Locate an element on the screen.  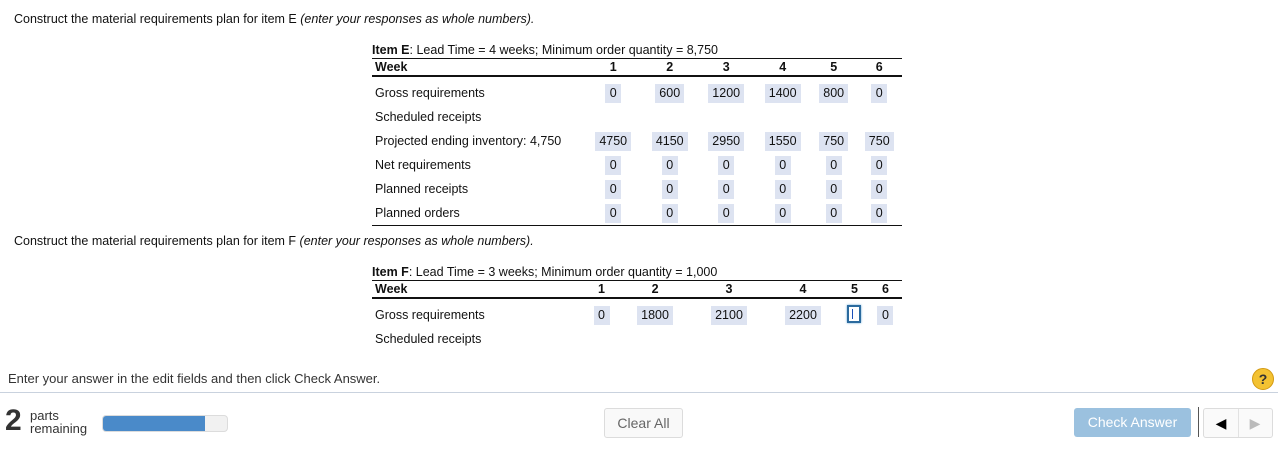
net-requirements-row: Net requirements 0 0 0 0 0 0 is located at coordinates (637, 165).